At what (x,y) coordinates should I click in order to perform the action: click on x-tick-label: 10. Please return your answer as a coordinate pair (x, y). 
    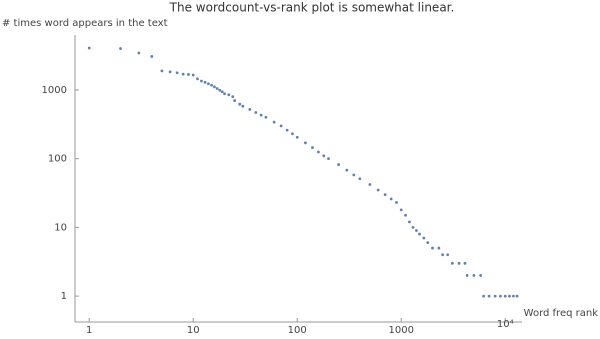
    Looking at the image, I should click on (193, 330).